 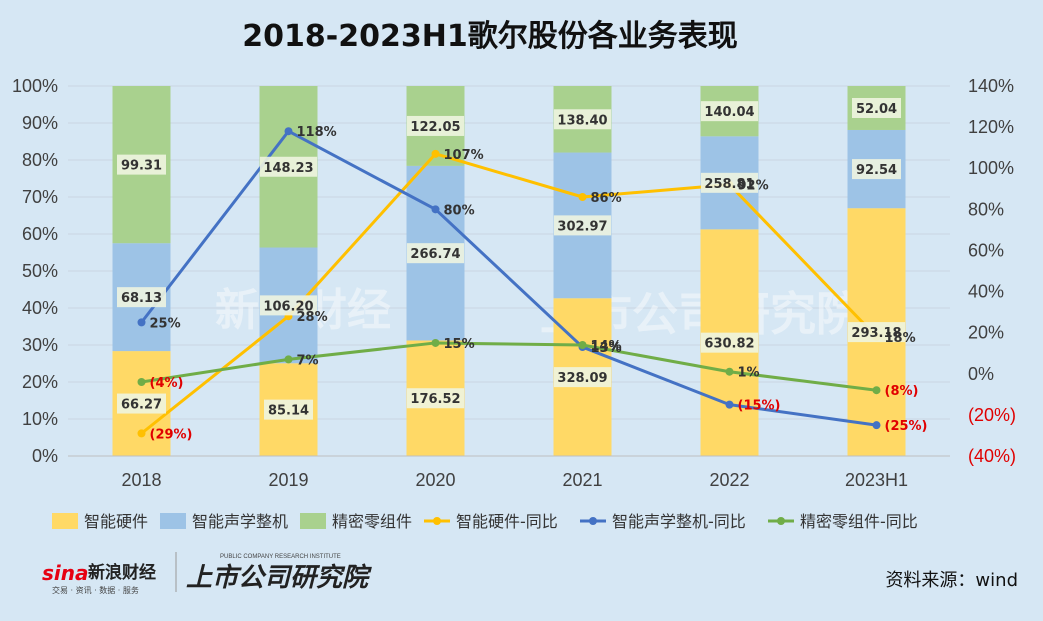 I want to click on line-value-label: 18%, so click(x=900, y=338).